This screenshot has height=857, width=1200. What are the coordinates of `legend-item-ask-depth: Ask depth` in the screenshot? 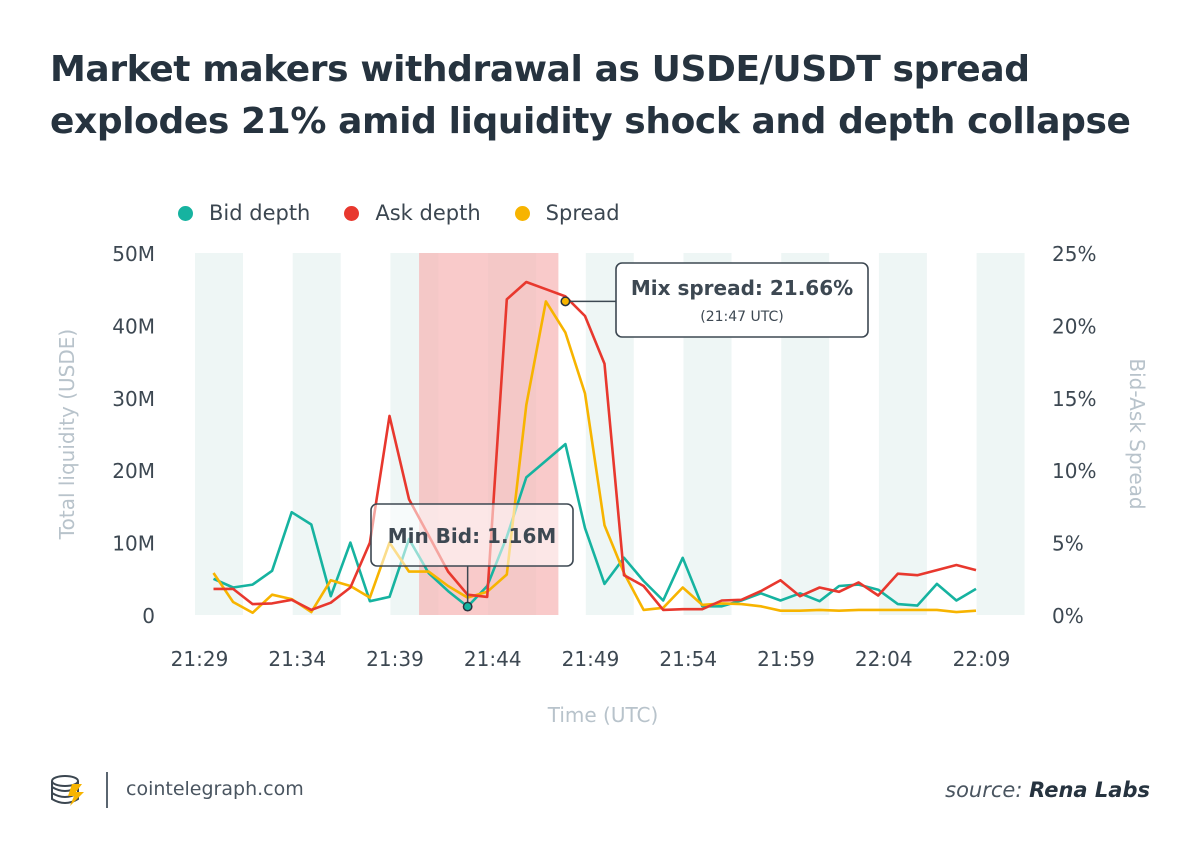 It's located at (412, 213).